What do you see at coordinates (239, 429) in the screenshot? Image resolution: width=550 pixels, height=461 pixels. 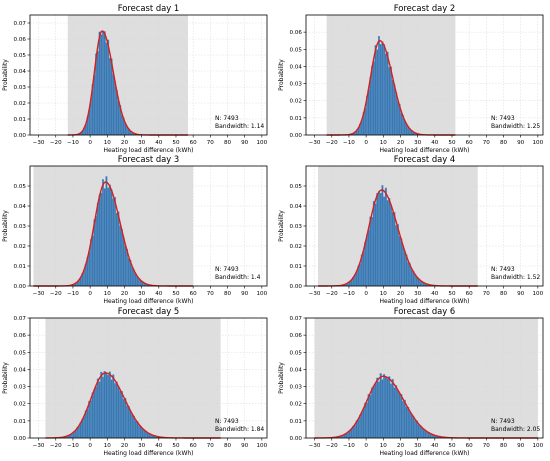 I see `bandwidth-annotation: Bandwidth: 1.84` at bounding box center [239, 429].